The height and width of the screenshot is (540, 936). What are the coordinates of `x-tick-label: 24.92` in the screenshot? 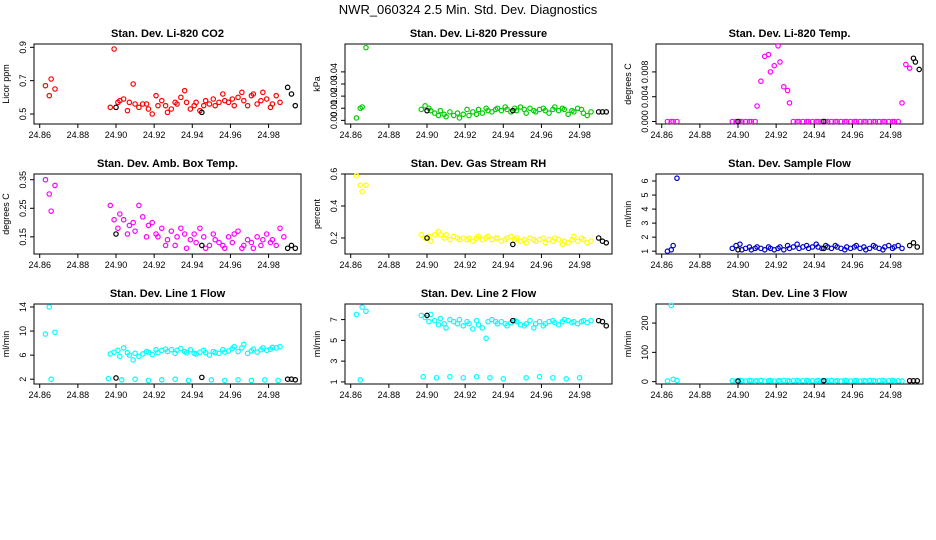 It's located at (465, 265).